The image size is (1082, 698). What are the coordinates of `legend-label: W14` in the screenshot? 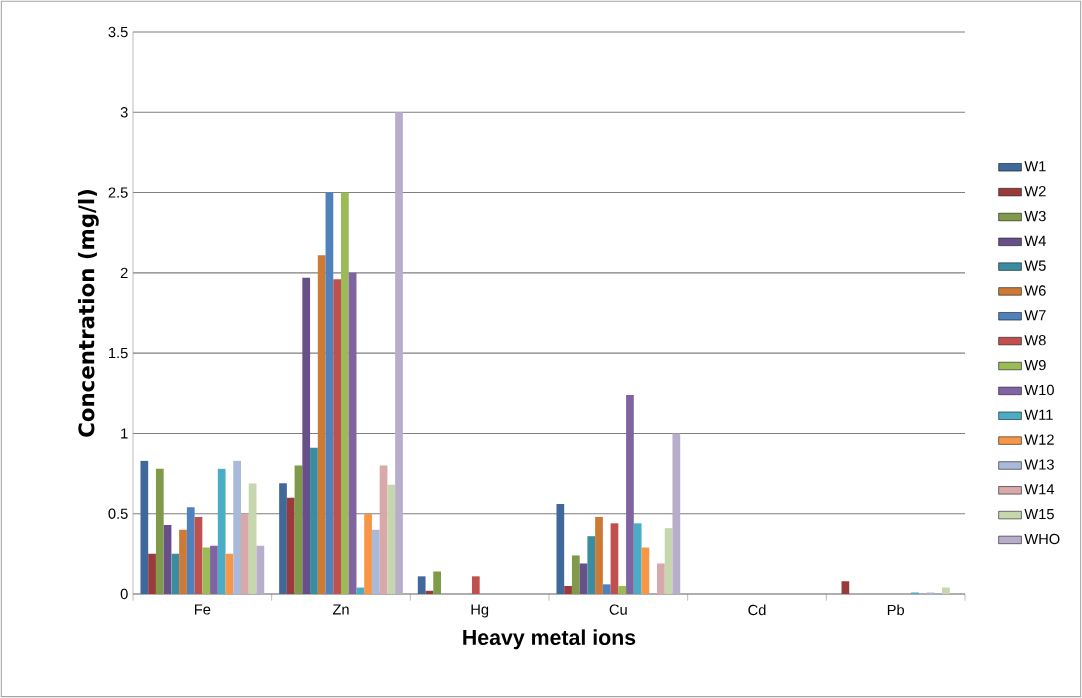 It's located at (1039, 489).